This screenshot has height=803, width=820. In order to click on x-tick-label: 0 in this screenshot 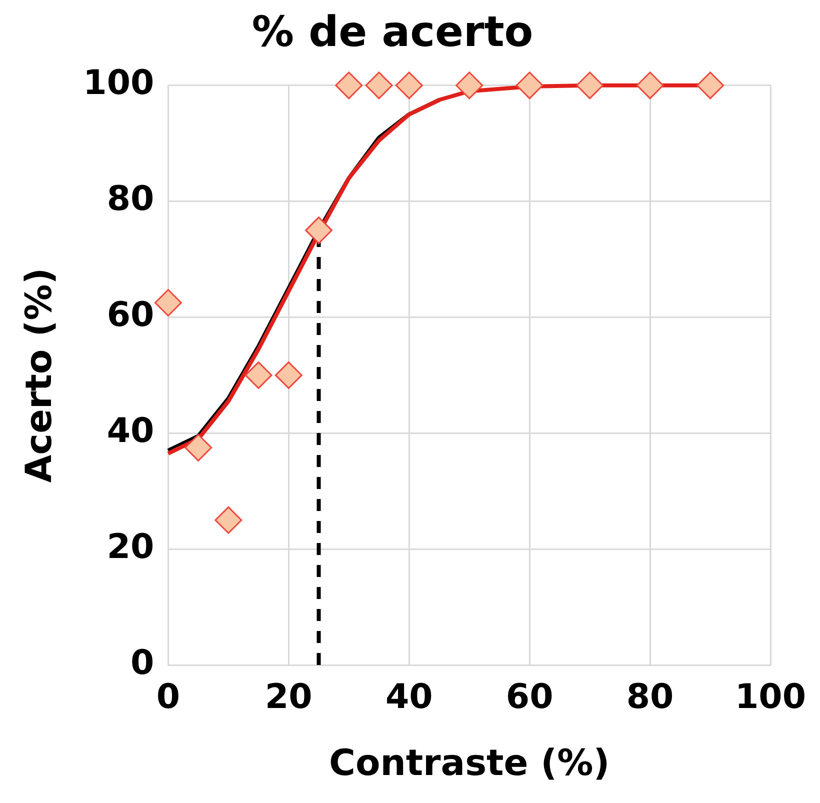, I will do `click(168, 697)`.